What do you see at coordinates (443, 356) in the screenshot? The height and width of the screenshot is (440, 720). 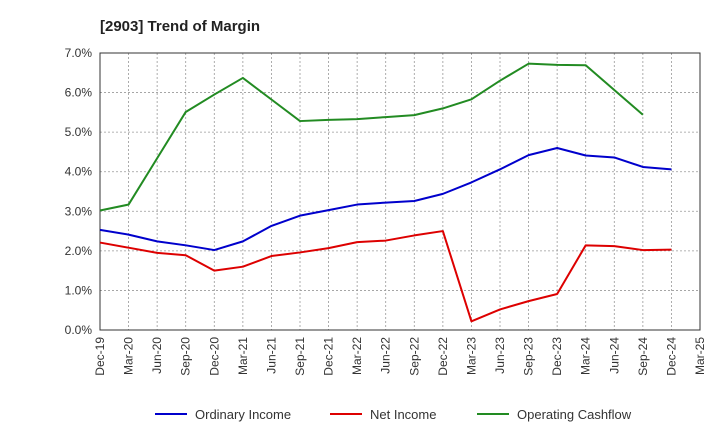 I see `x-tick-label: Dec-22` at bounding box center [443, 356].